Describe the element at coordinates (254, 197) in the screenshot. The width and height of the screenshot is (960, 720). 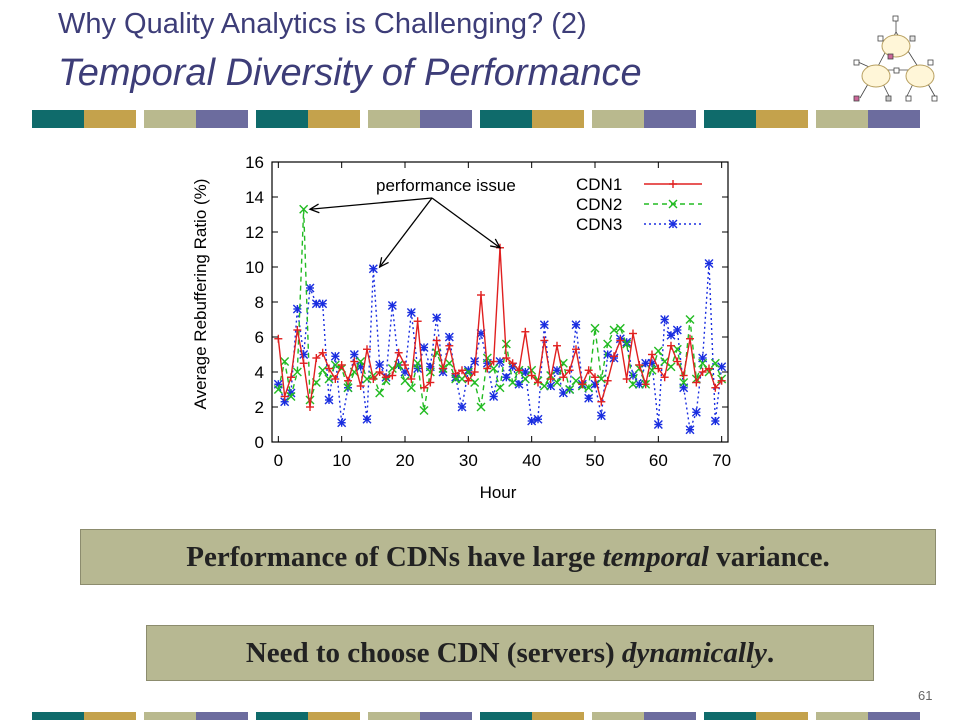
I see `y-tick-label: 14` at that location.